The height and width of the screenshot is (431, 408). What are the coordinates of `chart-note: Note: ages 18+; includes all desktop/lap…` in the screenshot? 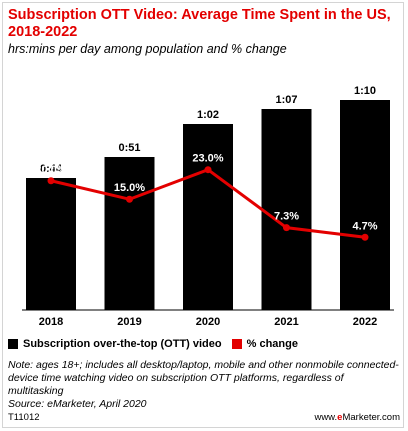 It's located at (204, 385).